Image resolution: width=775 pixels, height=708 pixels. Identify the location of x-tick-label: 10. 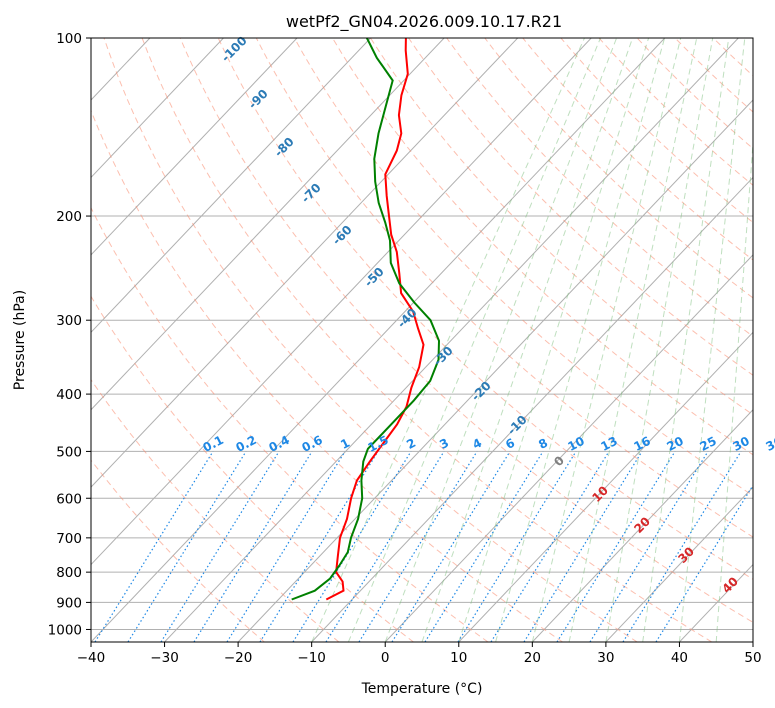
(458, 658).